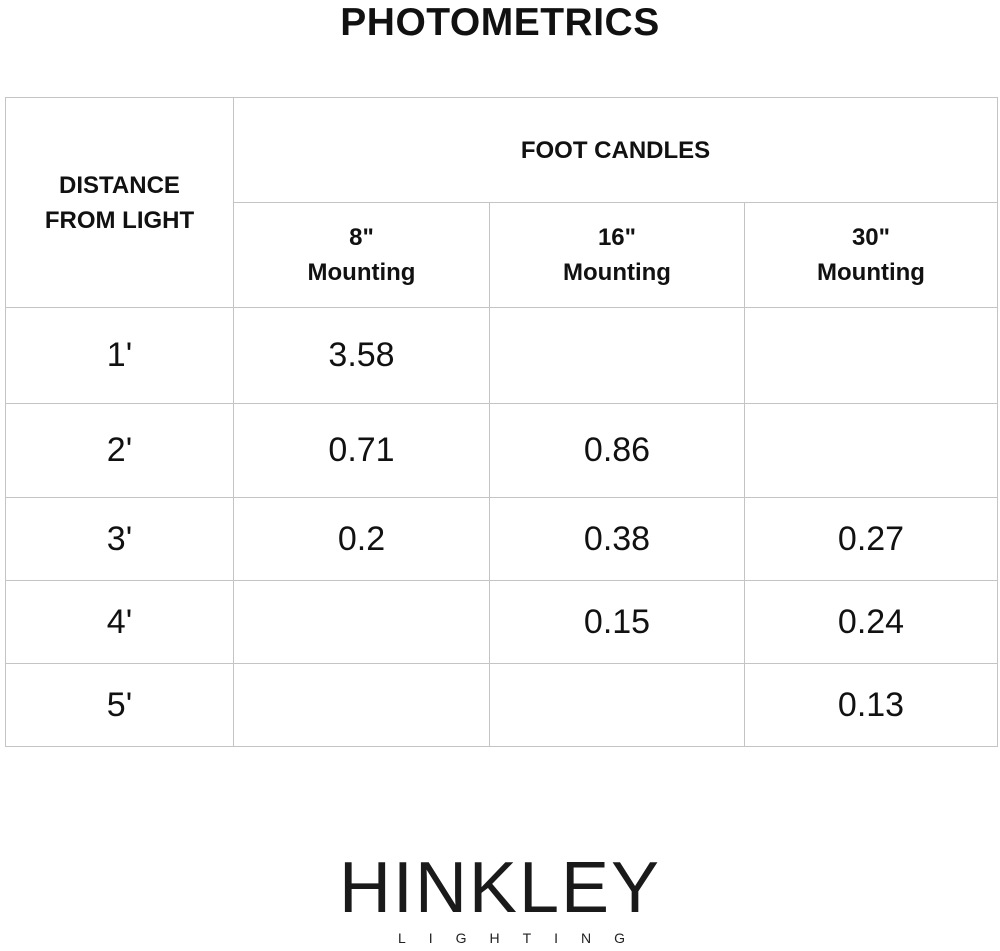 The width and height of the screenshot is (1000, 951). Describe the element at coordinates (119, 185) in the screenshot. I see `distance-header-line1: DISTANCE` at that location.